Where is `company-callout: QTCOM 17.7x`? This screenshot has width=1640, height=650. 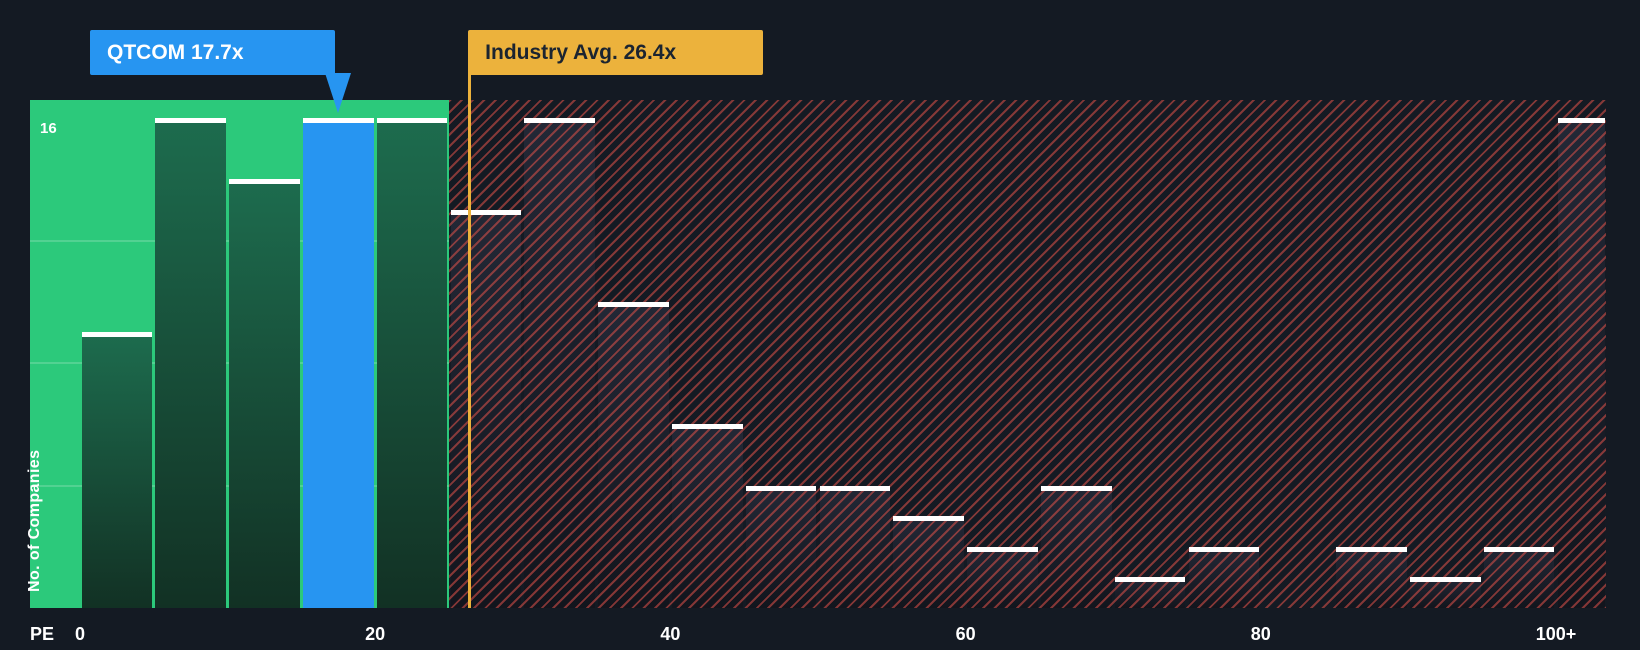
company-callout: QTCOM 17.7x is located at coordinates (212, 52).